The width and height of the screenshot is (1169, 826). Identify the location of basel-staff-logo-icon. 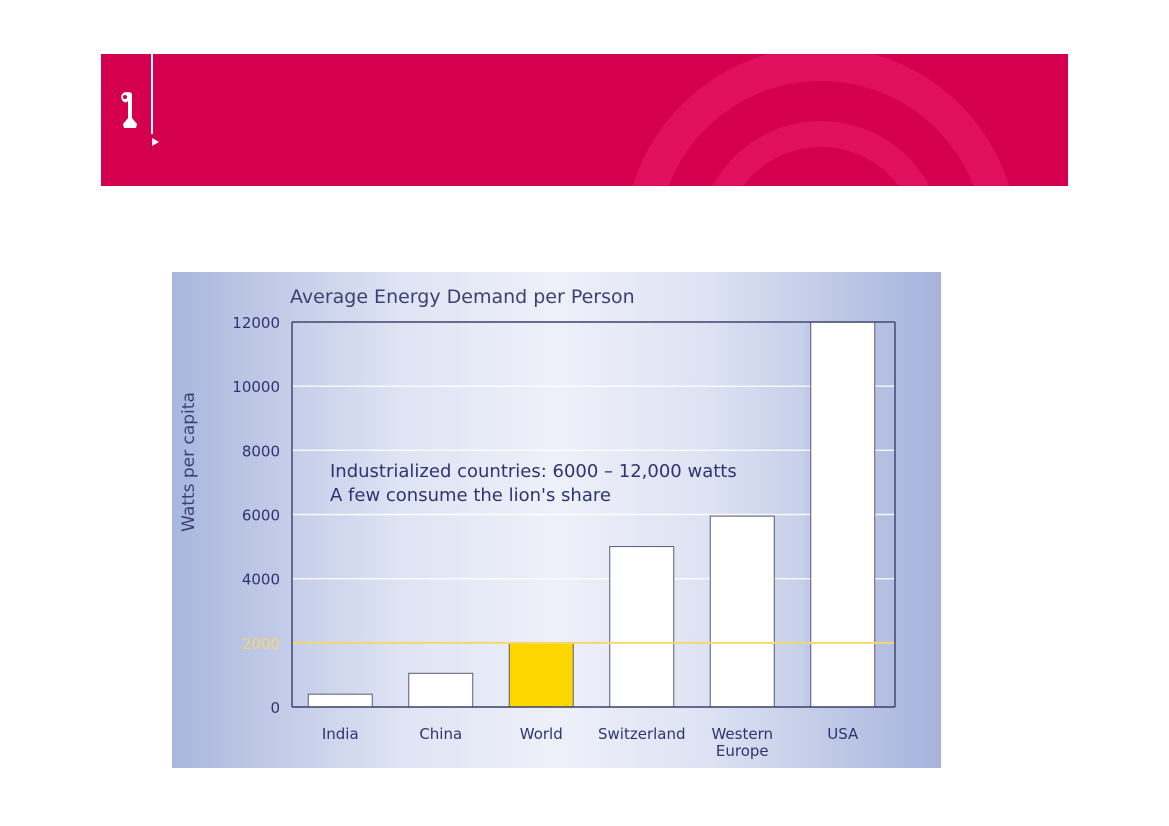
(129, 110).